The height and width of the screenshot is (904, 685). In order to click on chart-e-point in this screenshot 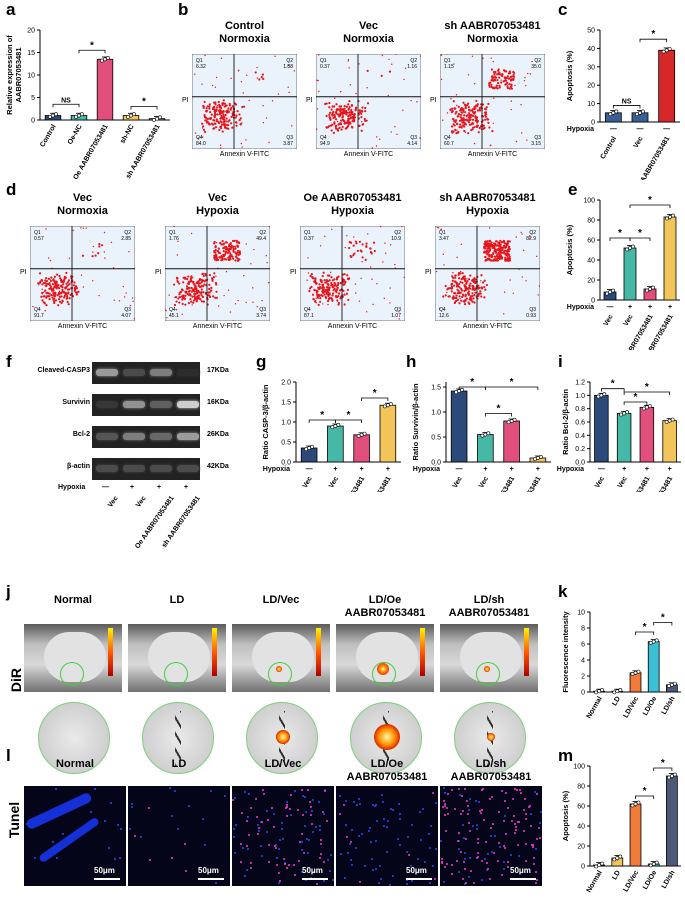, I will do `click(653, 287)`.